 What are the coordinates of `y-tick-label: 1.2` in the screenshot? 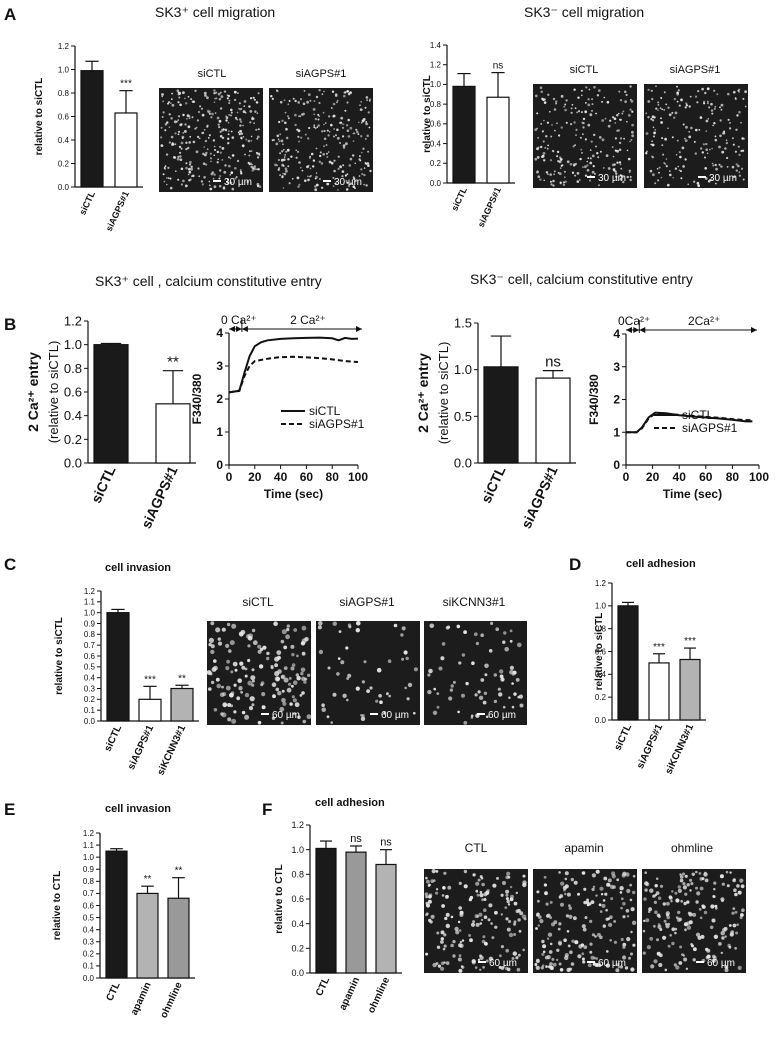 It's located at (89, 833).